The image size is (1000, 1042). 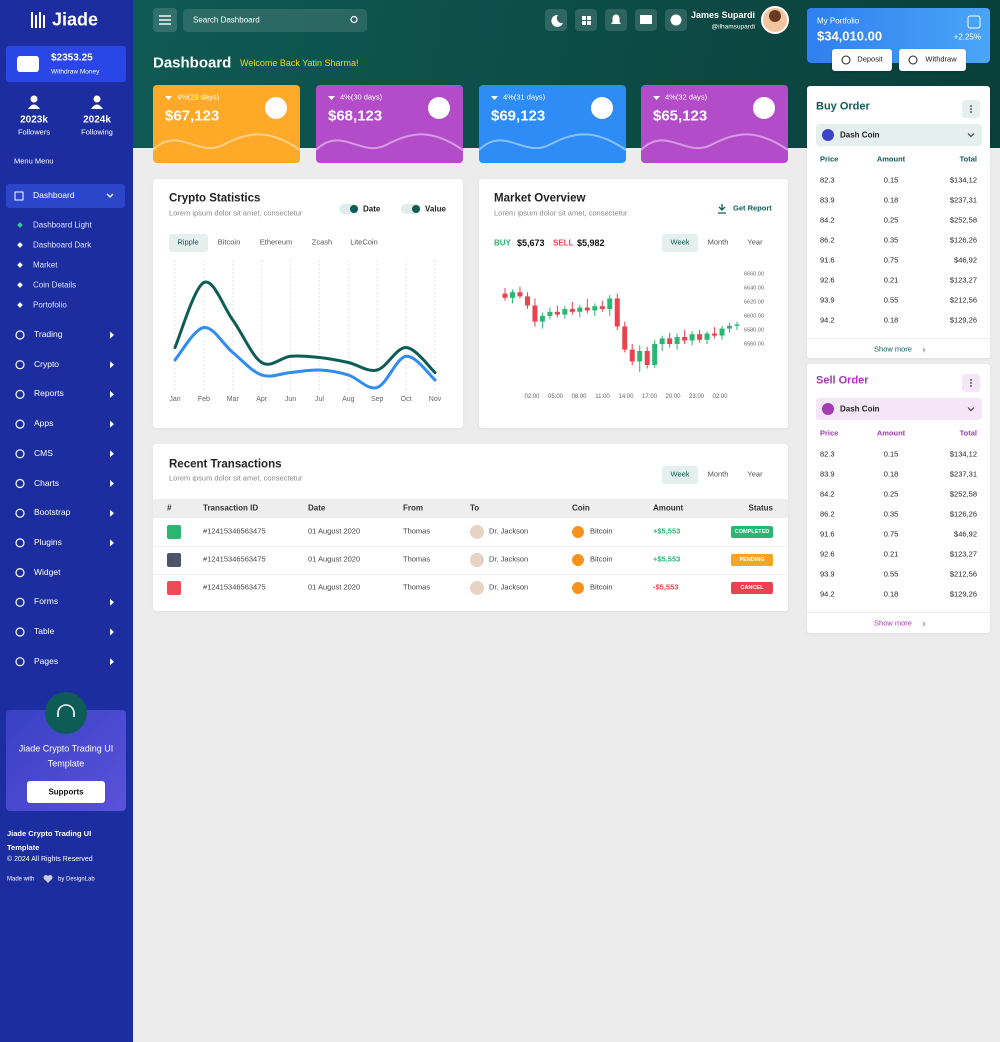 What do you see at coordinates (44, 631) in the screenshot?
I see `menu-item: Table` at bounding box center [44, 631].